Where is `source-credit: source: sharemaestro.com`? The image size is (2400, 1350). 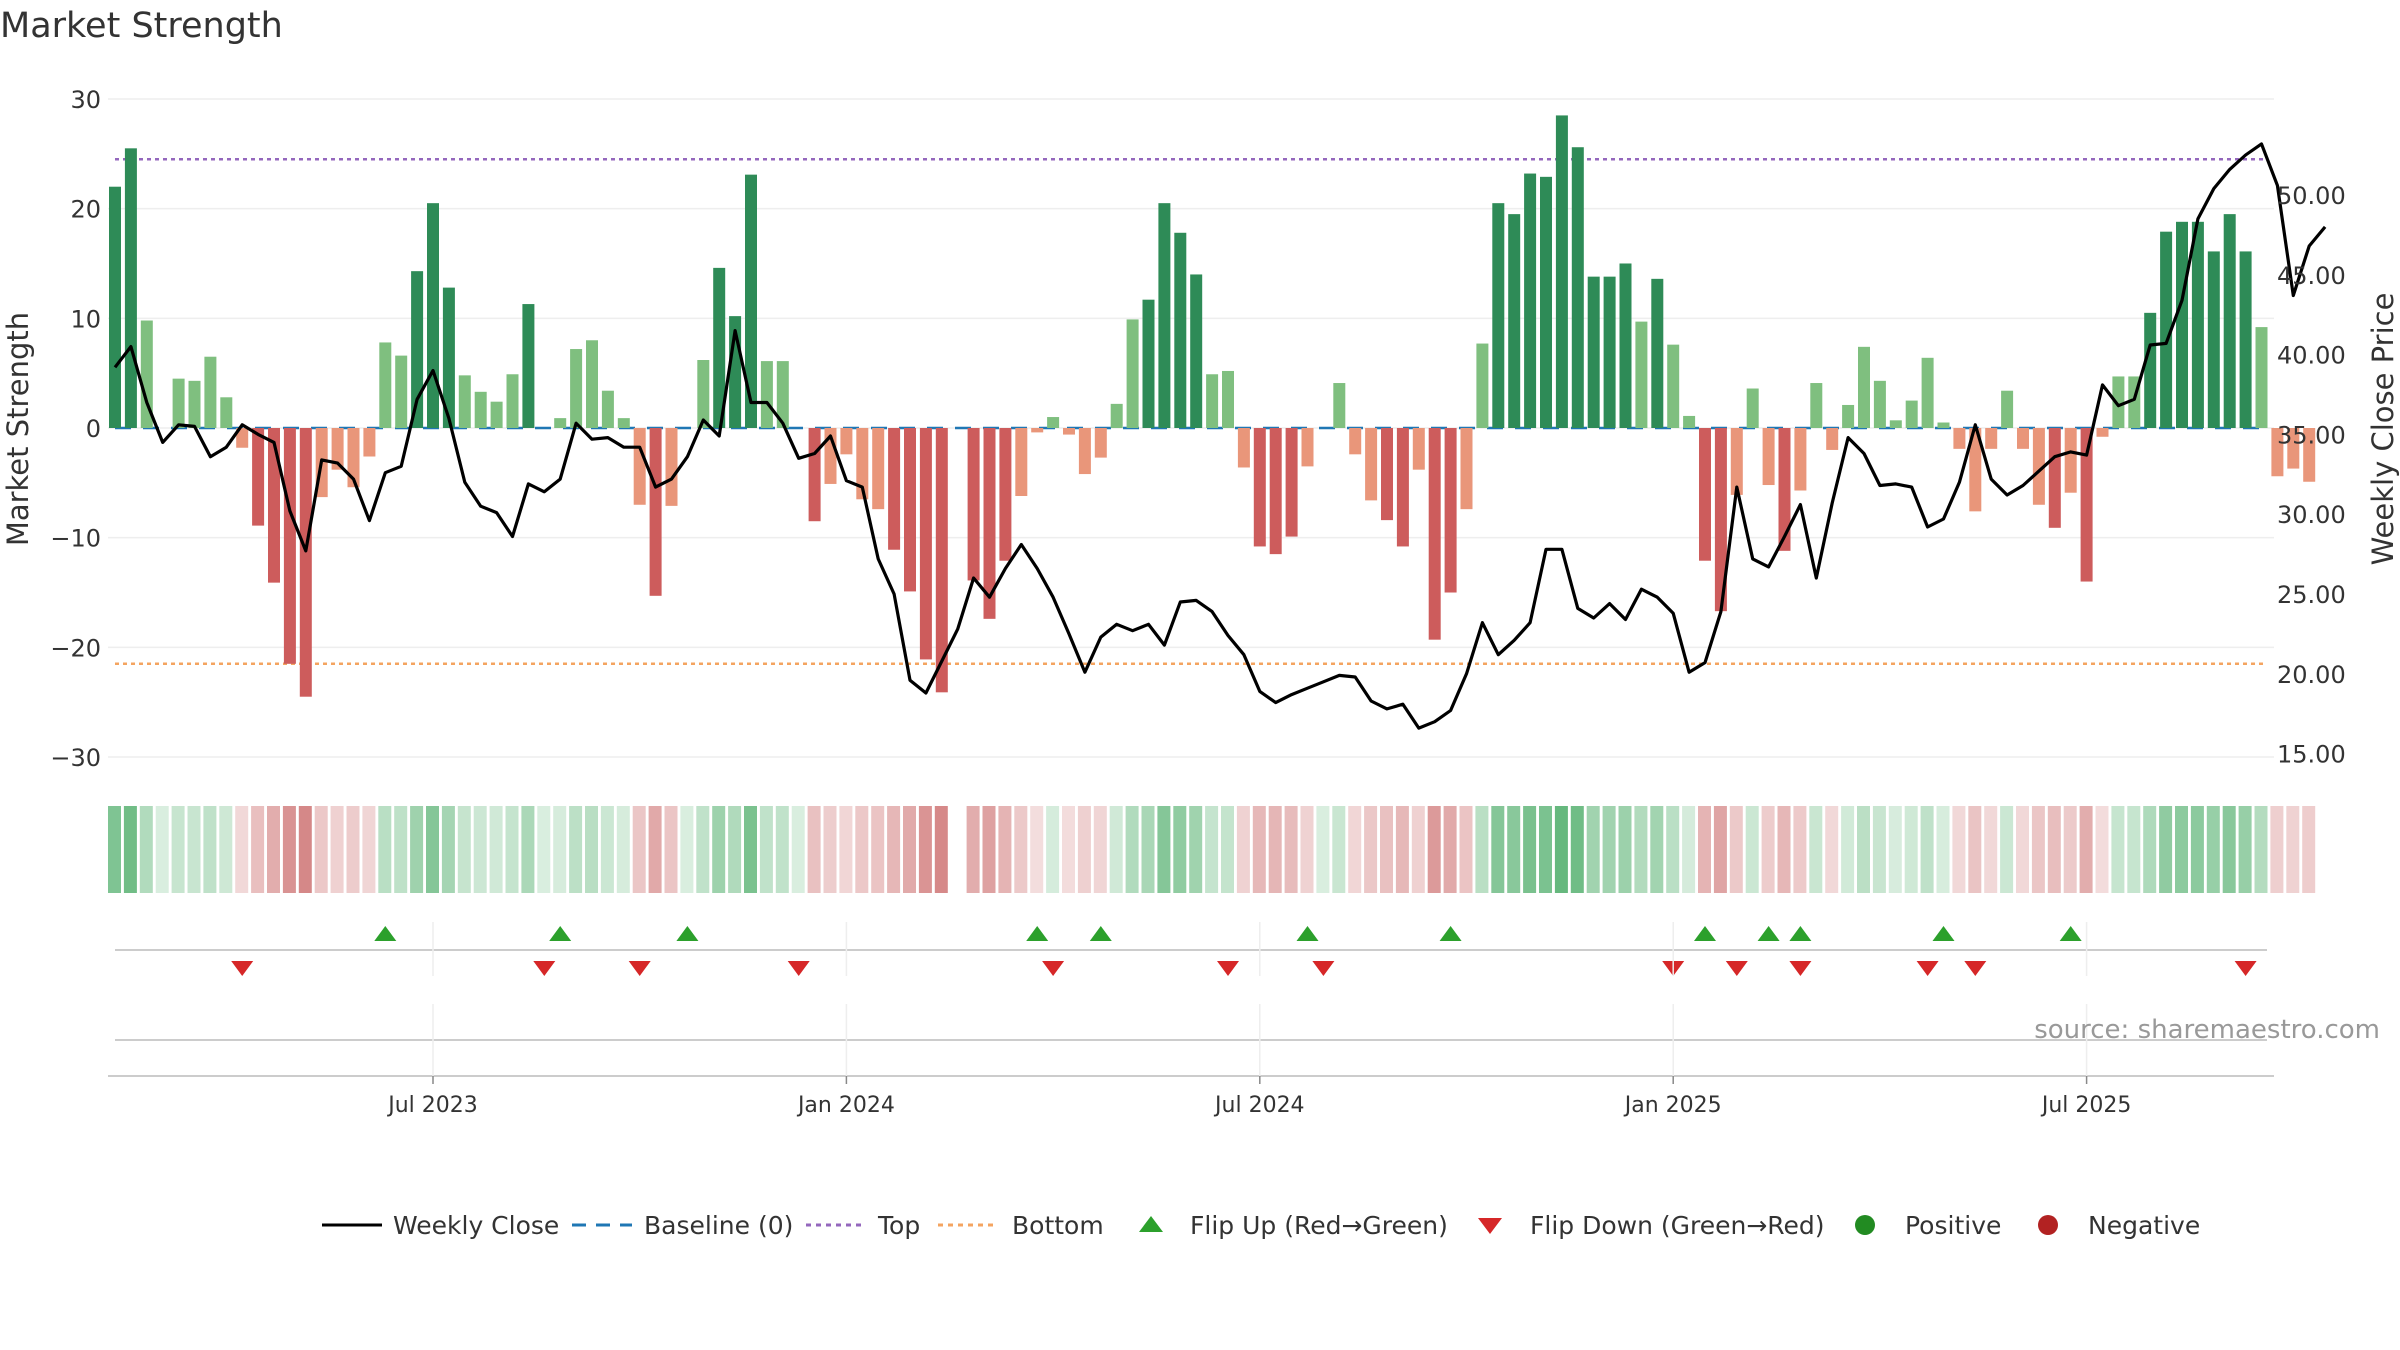
source-credit: source: sharemaestro.com is located at coordinates (2207, 1030).